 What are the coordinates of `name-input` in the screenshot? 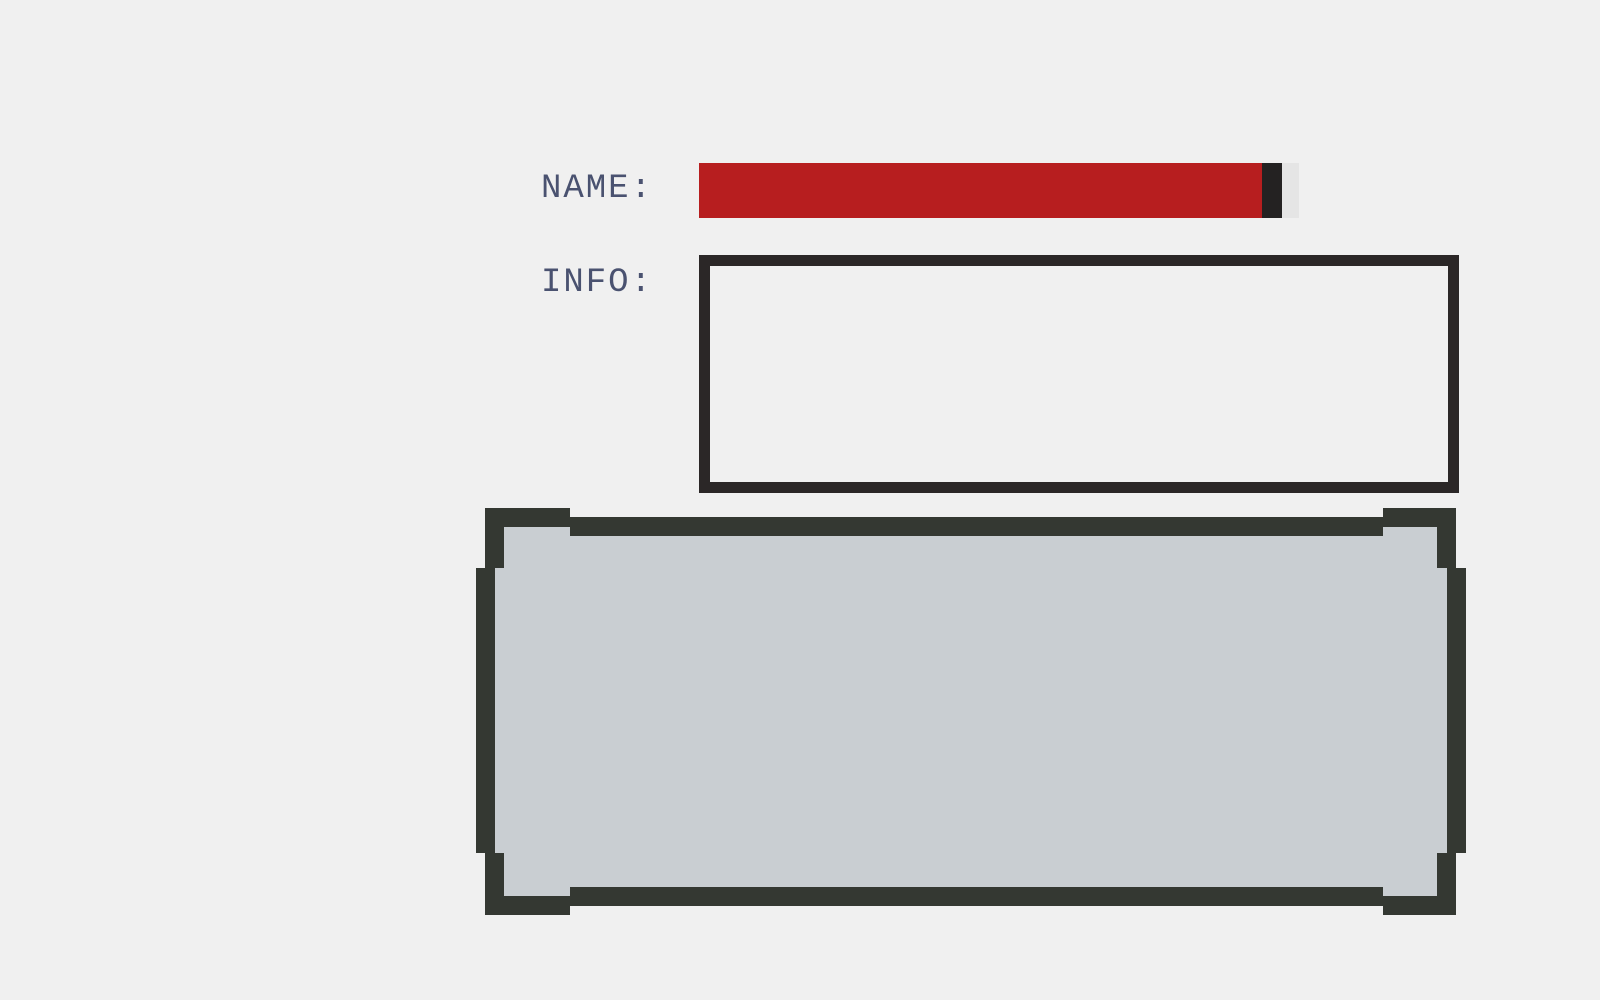 It's located at (999, 190).